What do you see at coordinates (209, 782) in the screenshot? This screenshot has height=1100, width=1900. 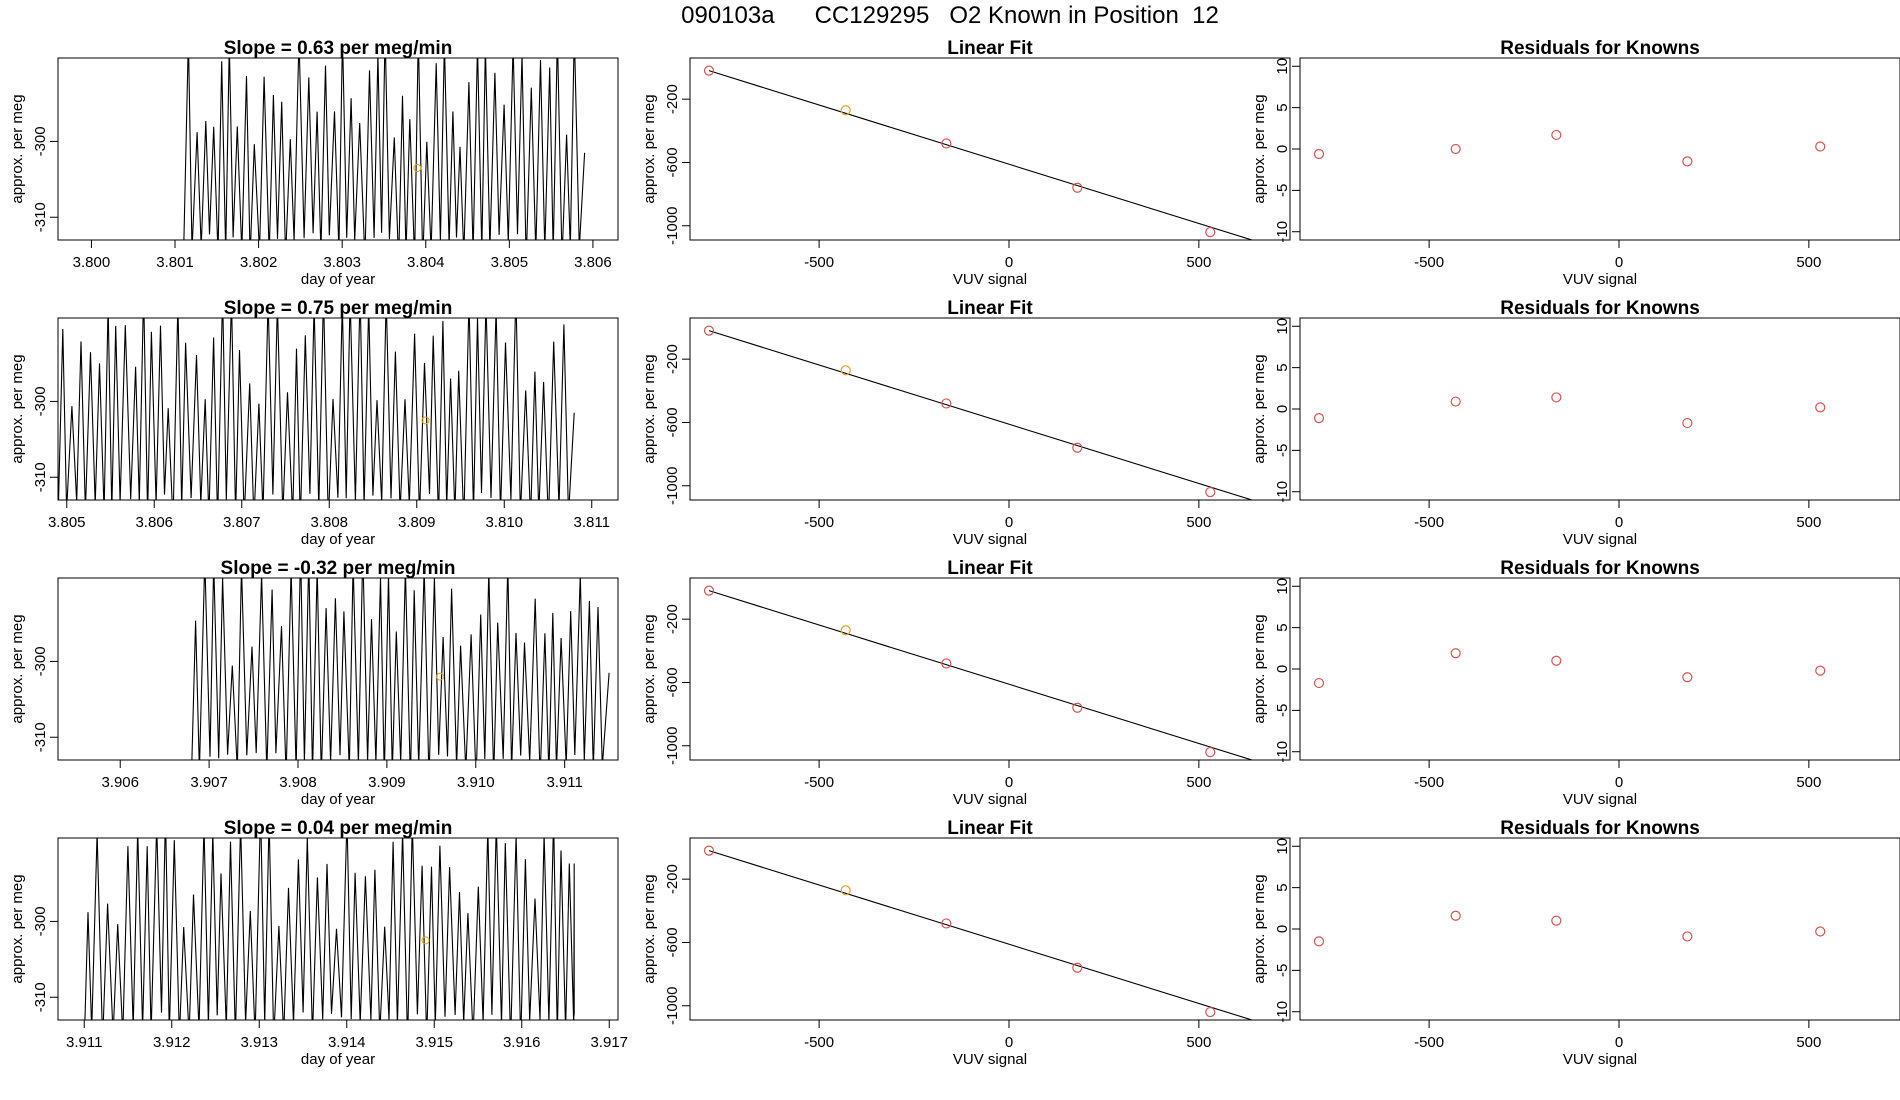 I see `x-tick-label: 3.907` at bounding box center [209, 782].